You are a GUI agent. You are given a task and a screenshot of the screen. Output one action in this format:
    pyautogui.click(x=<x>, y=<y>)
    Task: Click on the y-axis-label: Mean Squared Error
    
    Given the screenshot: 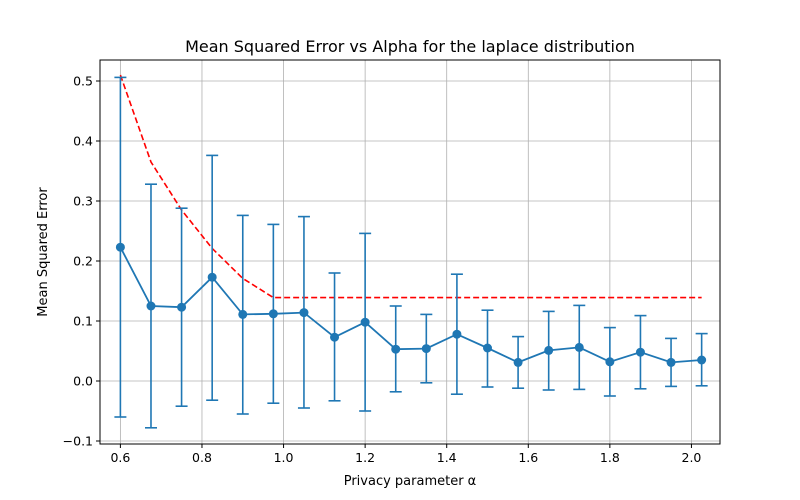 What is the action you would take?
    pyautogui.click(x=43, y=252)
    